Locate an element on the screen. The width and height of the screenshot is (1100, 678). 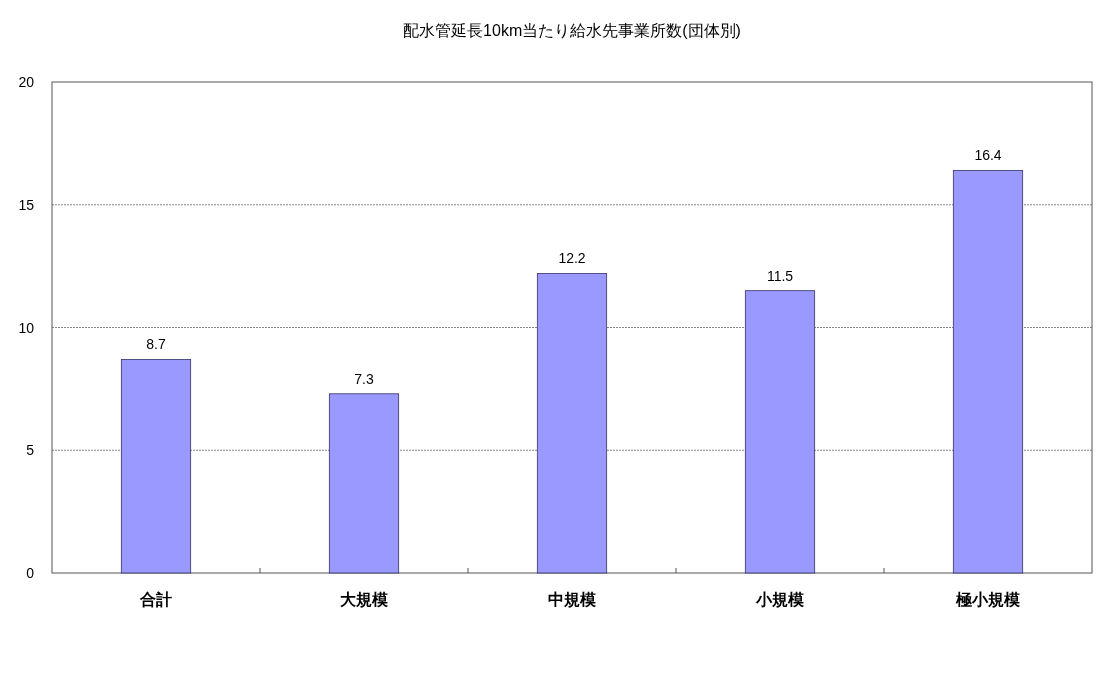
data-label: 8.7 is located at coordinates (156, 344).